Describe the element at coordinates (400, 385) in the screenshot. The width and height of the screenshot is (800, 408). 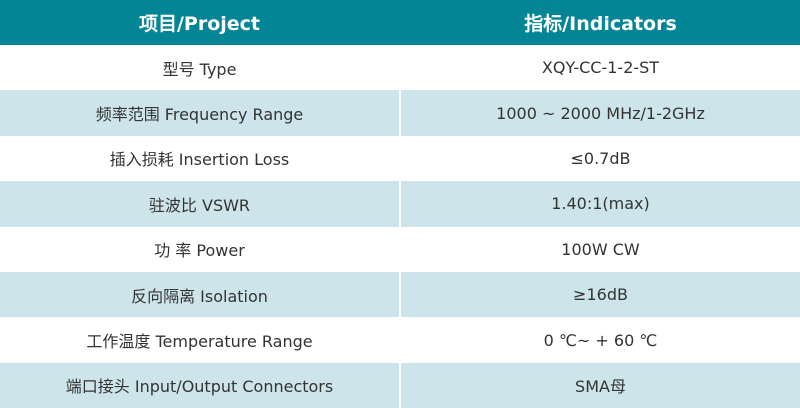
I see `table-row: 端口接头 Input/Output Connectors SMA母` at that location.